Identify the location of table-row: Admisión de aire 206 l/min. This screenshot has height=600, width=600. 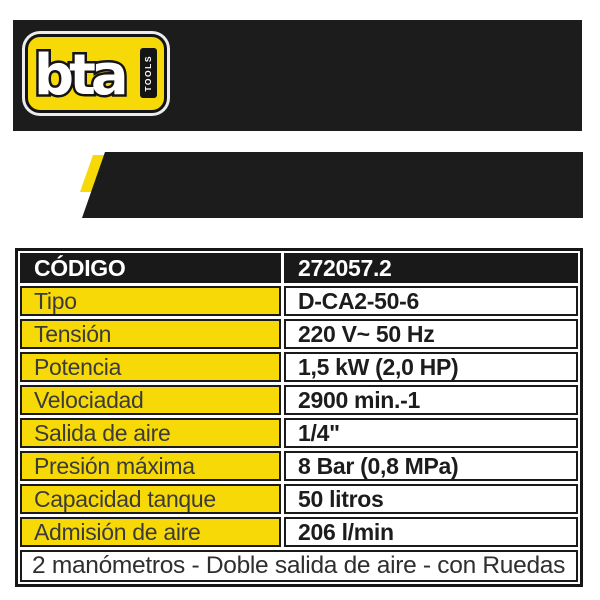
(299, 532).